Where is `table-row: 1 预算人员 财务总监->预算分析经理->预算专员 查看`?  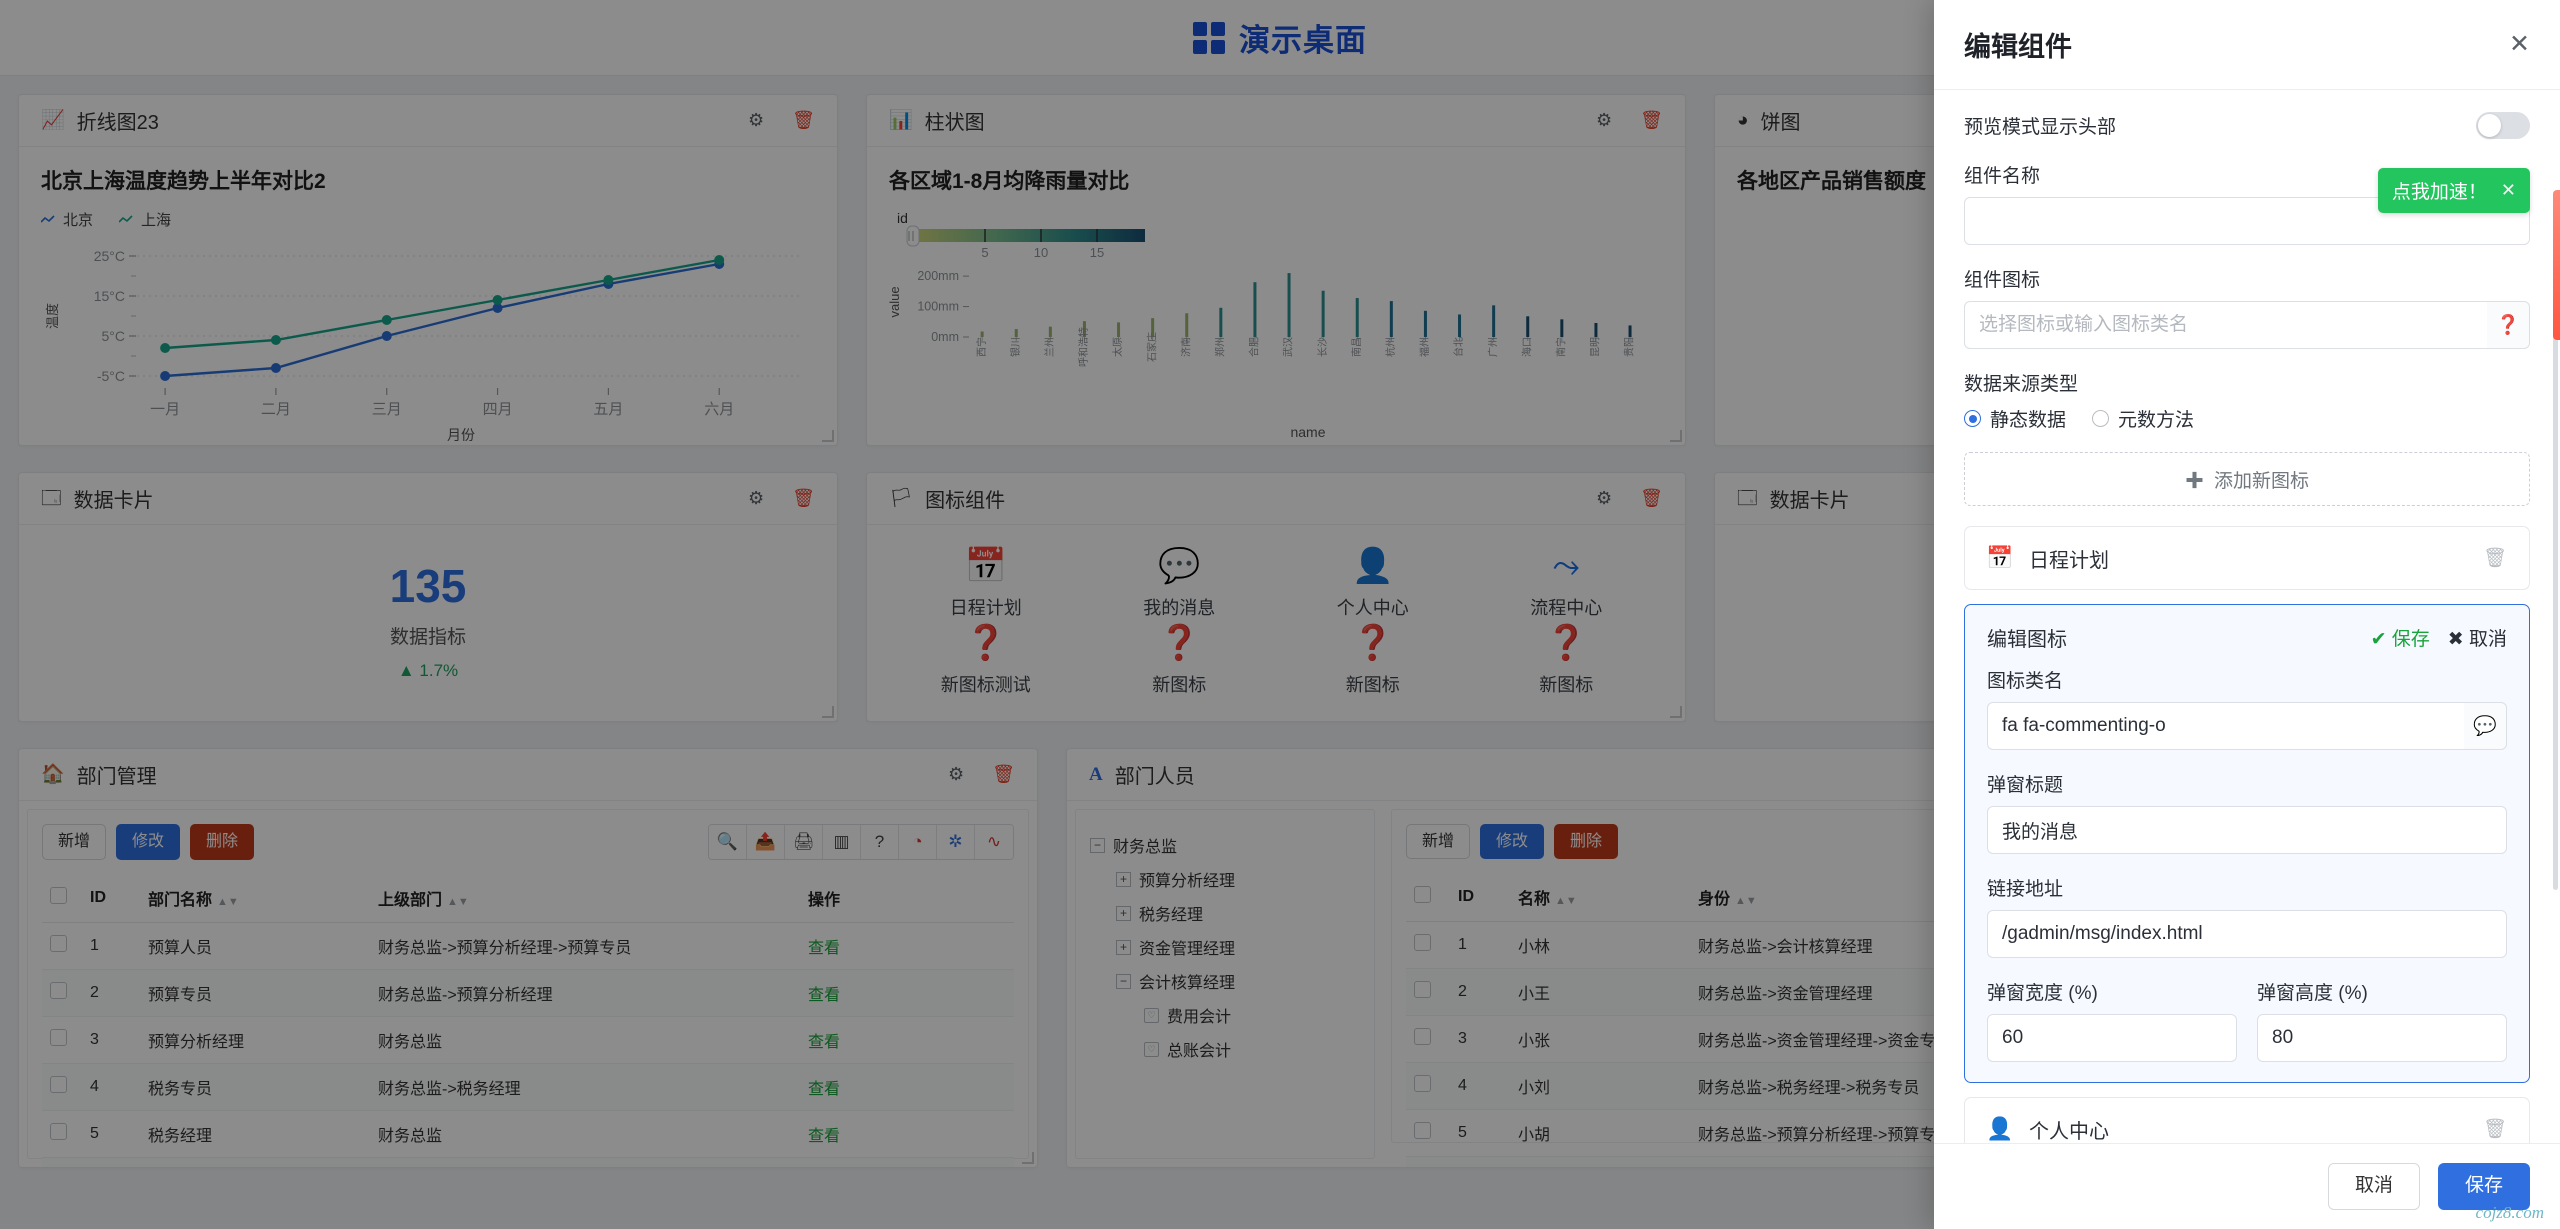
table-row: 1 预算人员 财务总监->预算分析经理->预算专员 查看 is located at coordinates (528, 946).